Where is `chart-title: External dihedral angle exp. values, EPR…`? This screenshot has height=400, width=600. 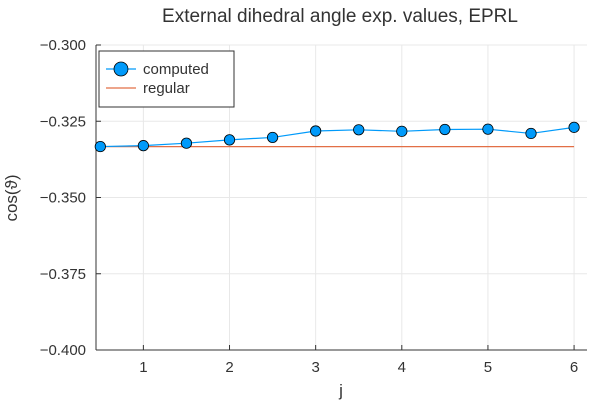
chart-title: External dihedral angle exp. values, EPR… is located at coordinates (340, 16).